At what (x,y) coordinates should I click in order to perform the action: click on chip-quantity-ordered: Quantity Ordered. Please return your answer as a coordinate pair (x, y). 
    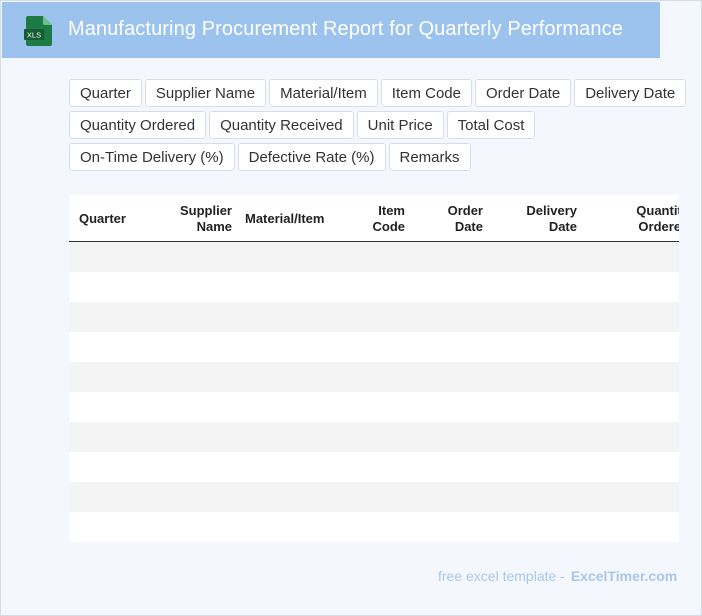
    Looking at the image, I should click on (138, 125).